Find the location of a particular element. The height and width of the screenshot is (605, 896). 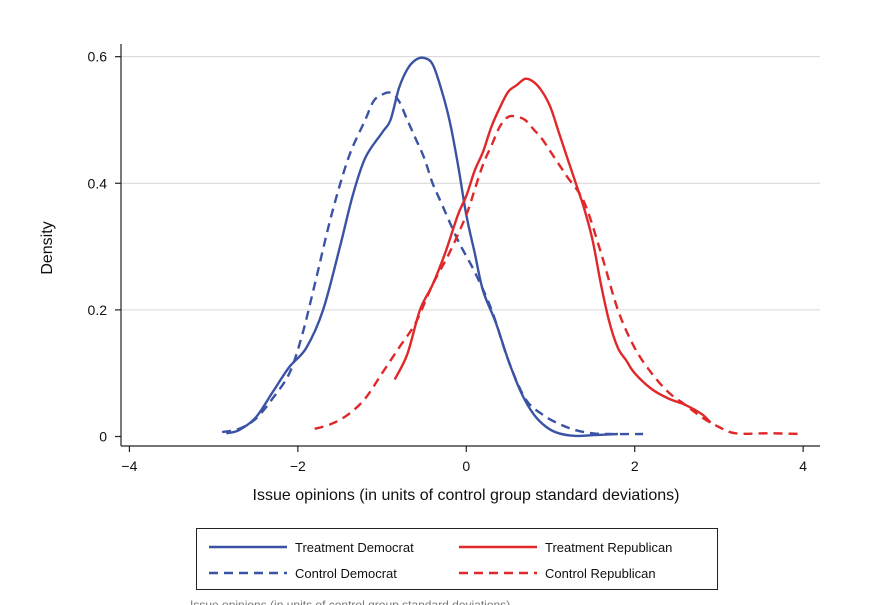

legend-swatch-dashed-red is located at coordinates (498, 573).